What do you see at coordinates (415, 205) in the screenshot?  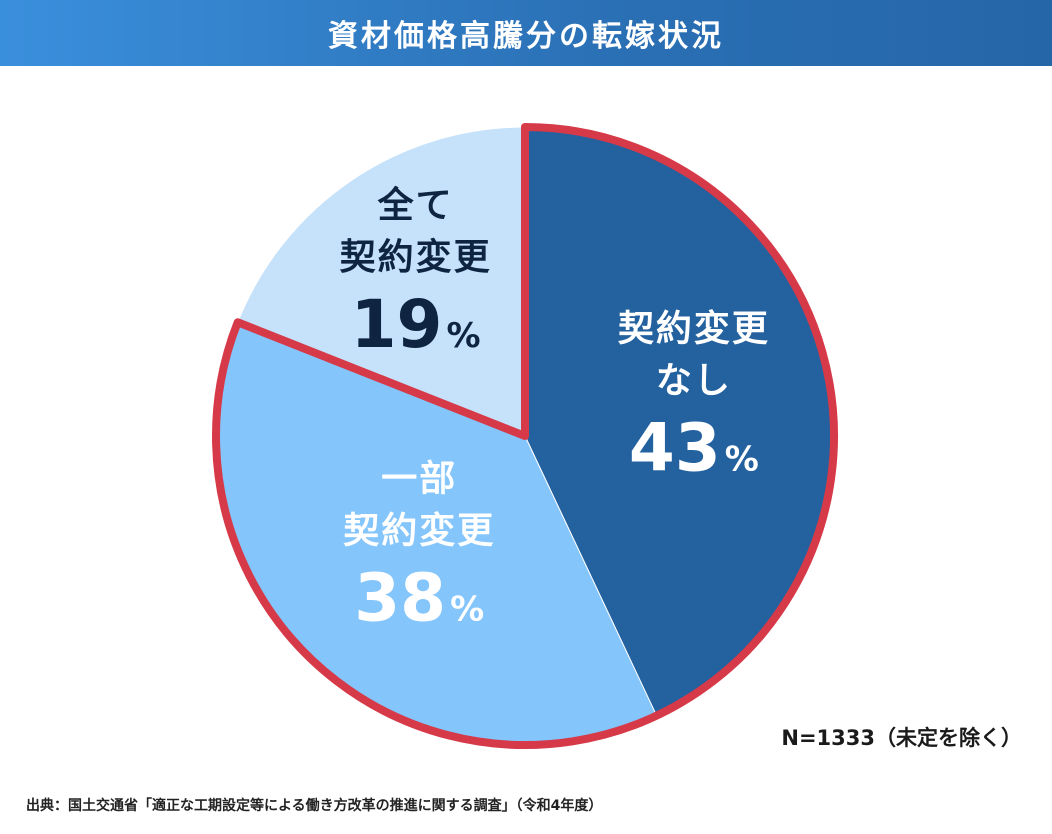 I see `slice-label-3-line-1: 全て` at bounding box center [415, 205].